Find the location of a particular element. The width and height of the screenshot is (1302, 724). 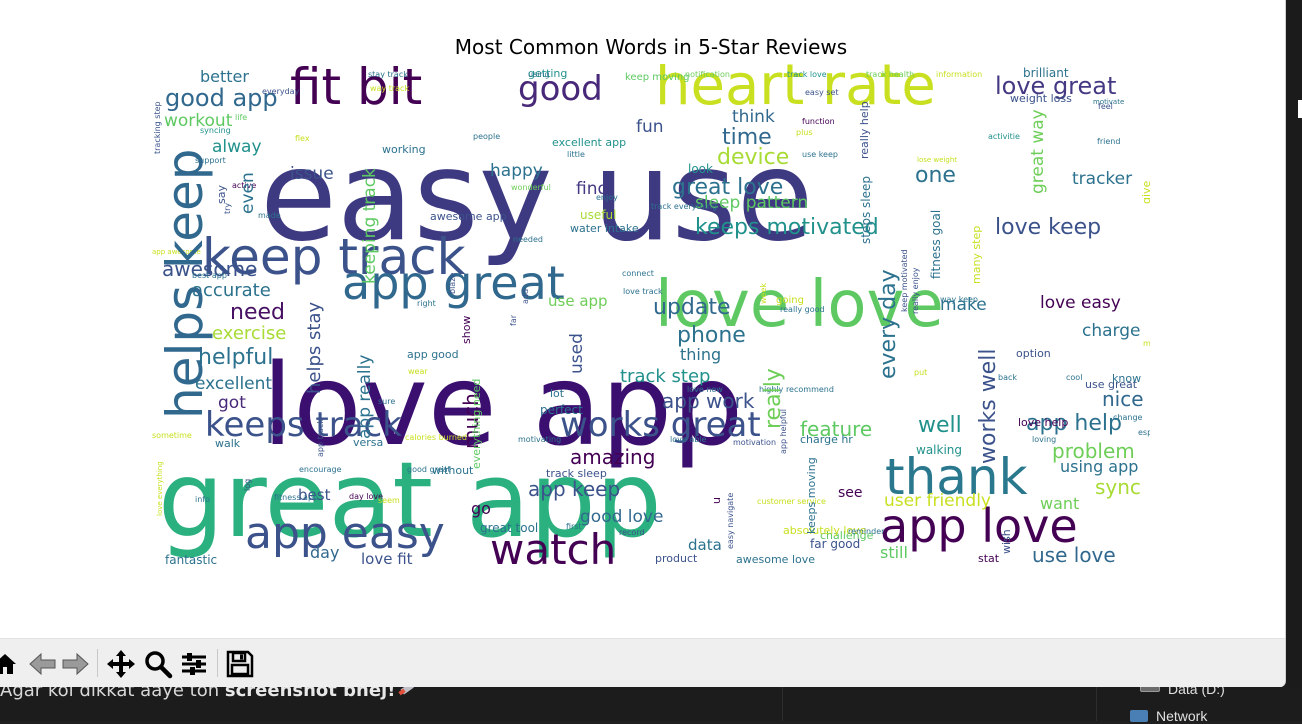

word-cloud-word: better is located at coordinates (224, 76).